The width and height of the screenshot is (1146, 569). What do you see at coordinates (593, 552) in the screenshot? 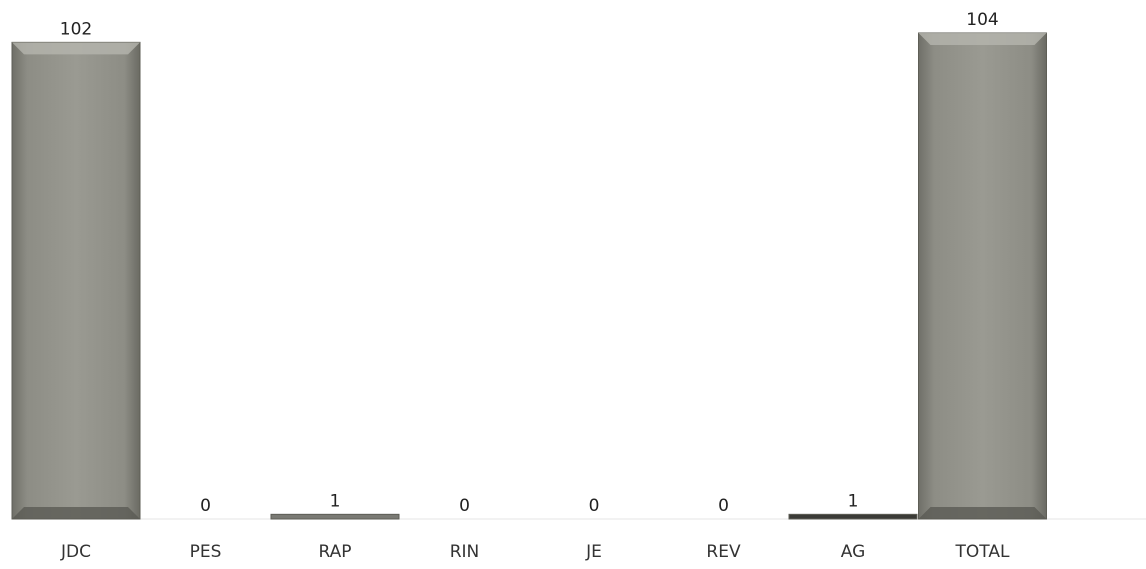
I see `category-label-je: JE` at bounding box center [593, 552].